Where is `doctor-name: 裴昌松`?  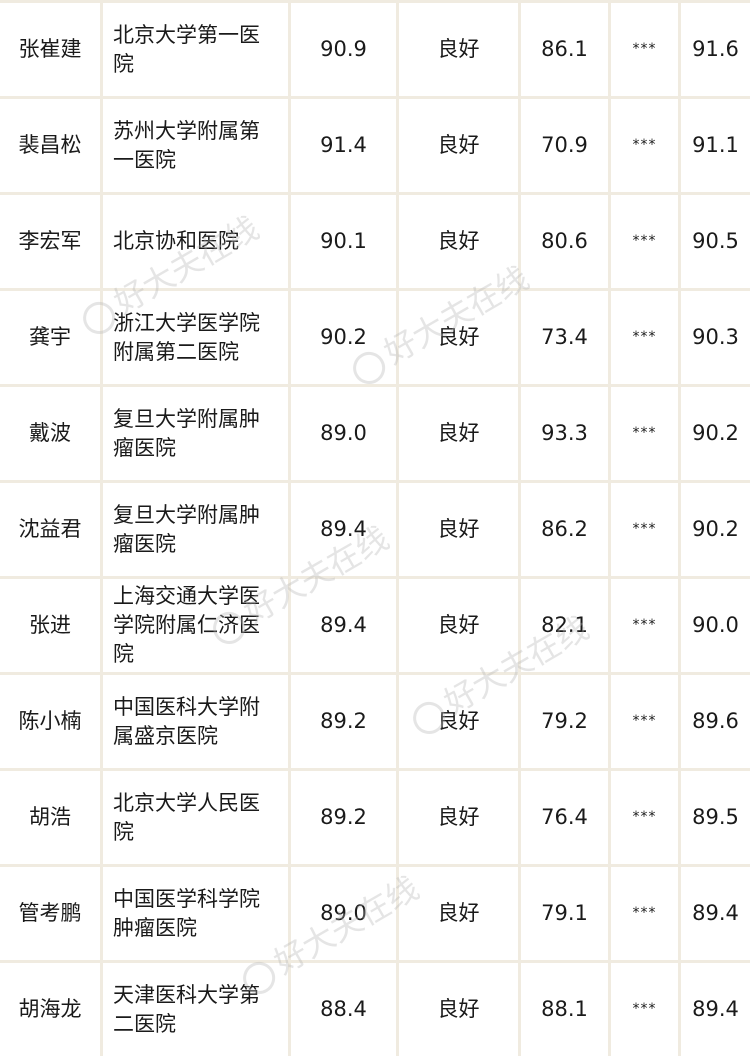 doctor-name: 裴昌松 is located at coordinates (50, 145).